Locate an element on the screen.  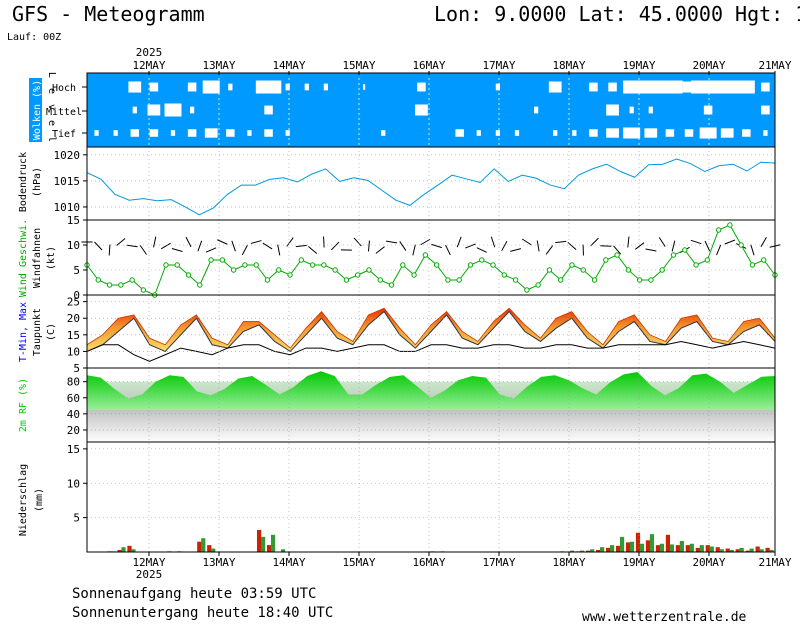
rh-background is located at coordinates (431, 411).